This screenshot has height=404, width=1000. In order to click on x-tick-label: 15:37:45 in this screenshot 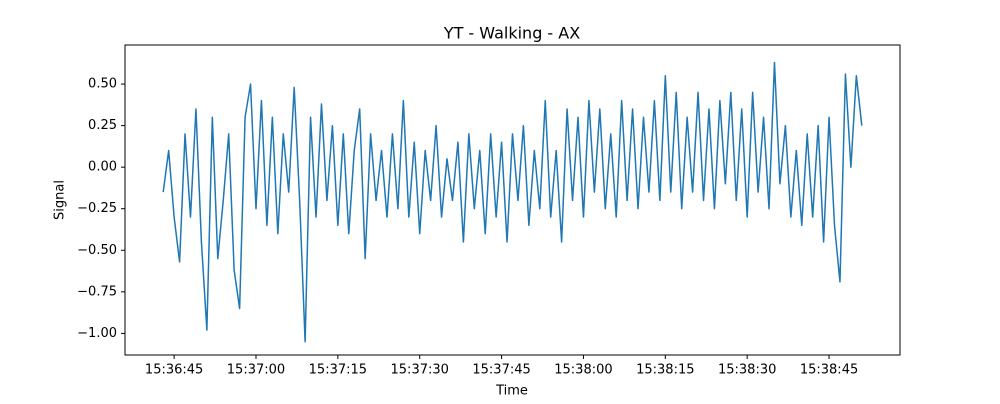, I will do `click(501, 370)`.